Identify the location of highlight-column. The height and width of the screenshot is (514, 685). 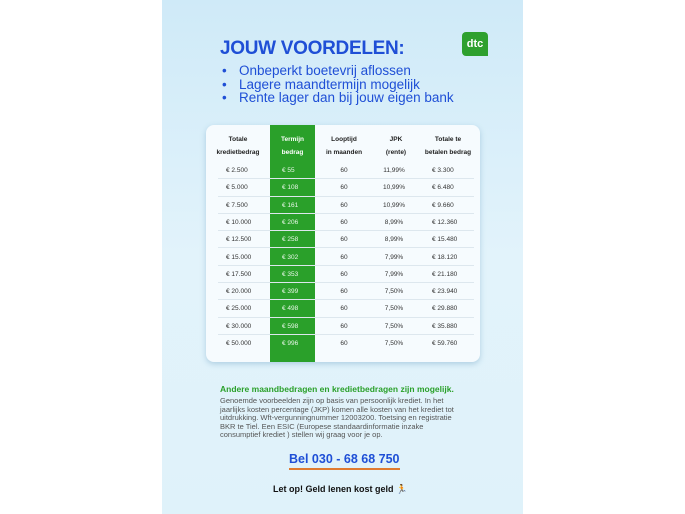
(292, 243).